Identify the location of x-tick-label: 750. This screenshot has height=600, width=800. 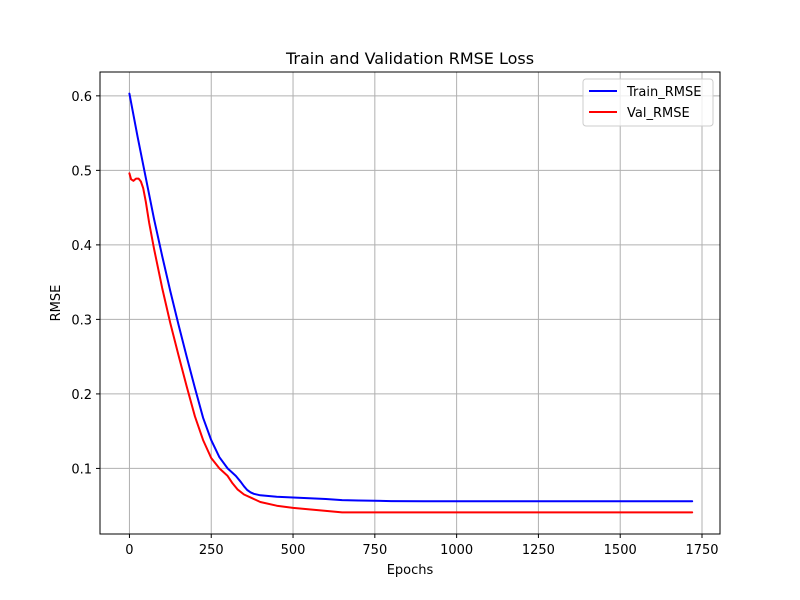
(374, 550).